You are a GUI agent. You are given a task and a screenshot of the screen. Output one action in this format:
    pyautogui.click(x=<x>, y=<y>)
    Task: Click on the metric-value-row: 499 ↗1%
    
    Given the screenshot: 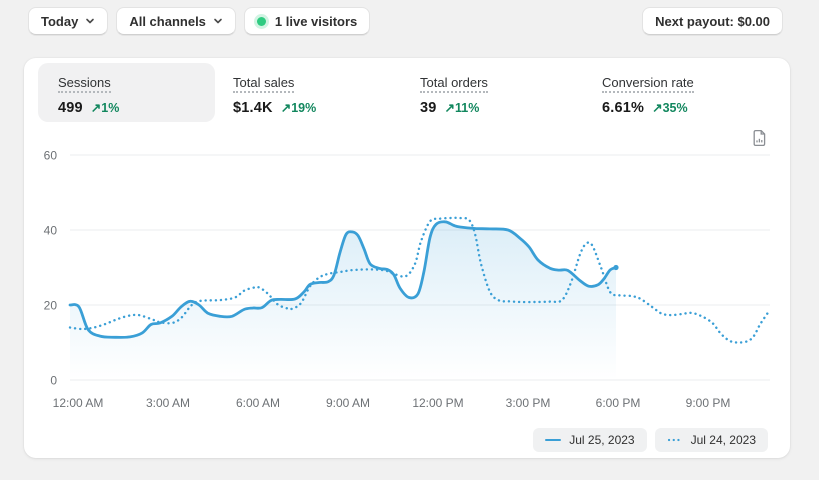 What is the action you would take?
    pyautogui.click(x=136, y=108)
    